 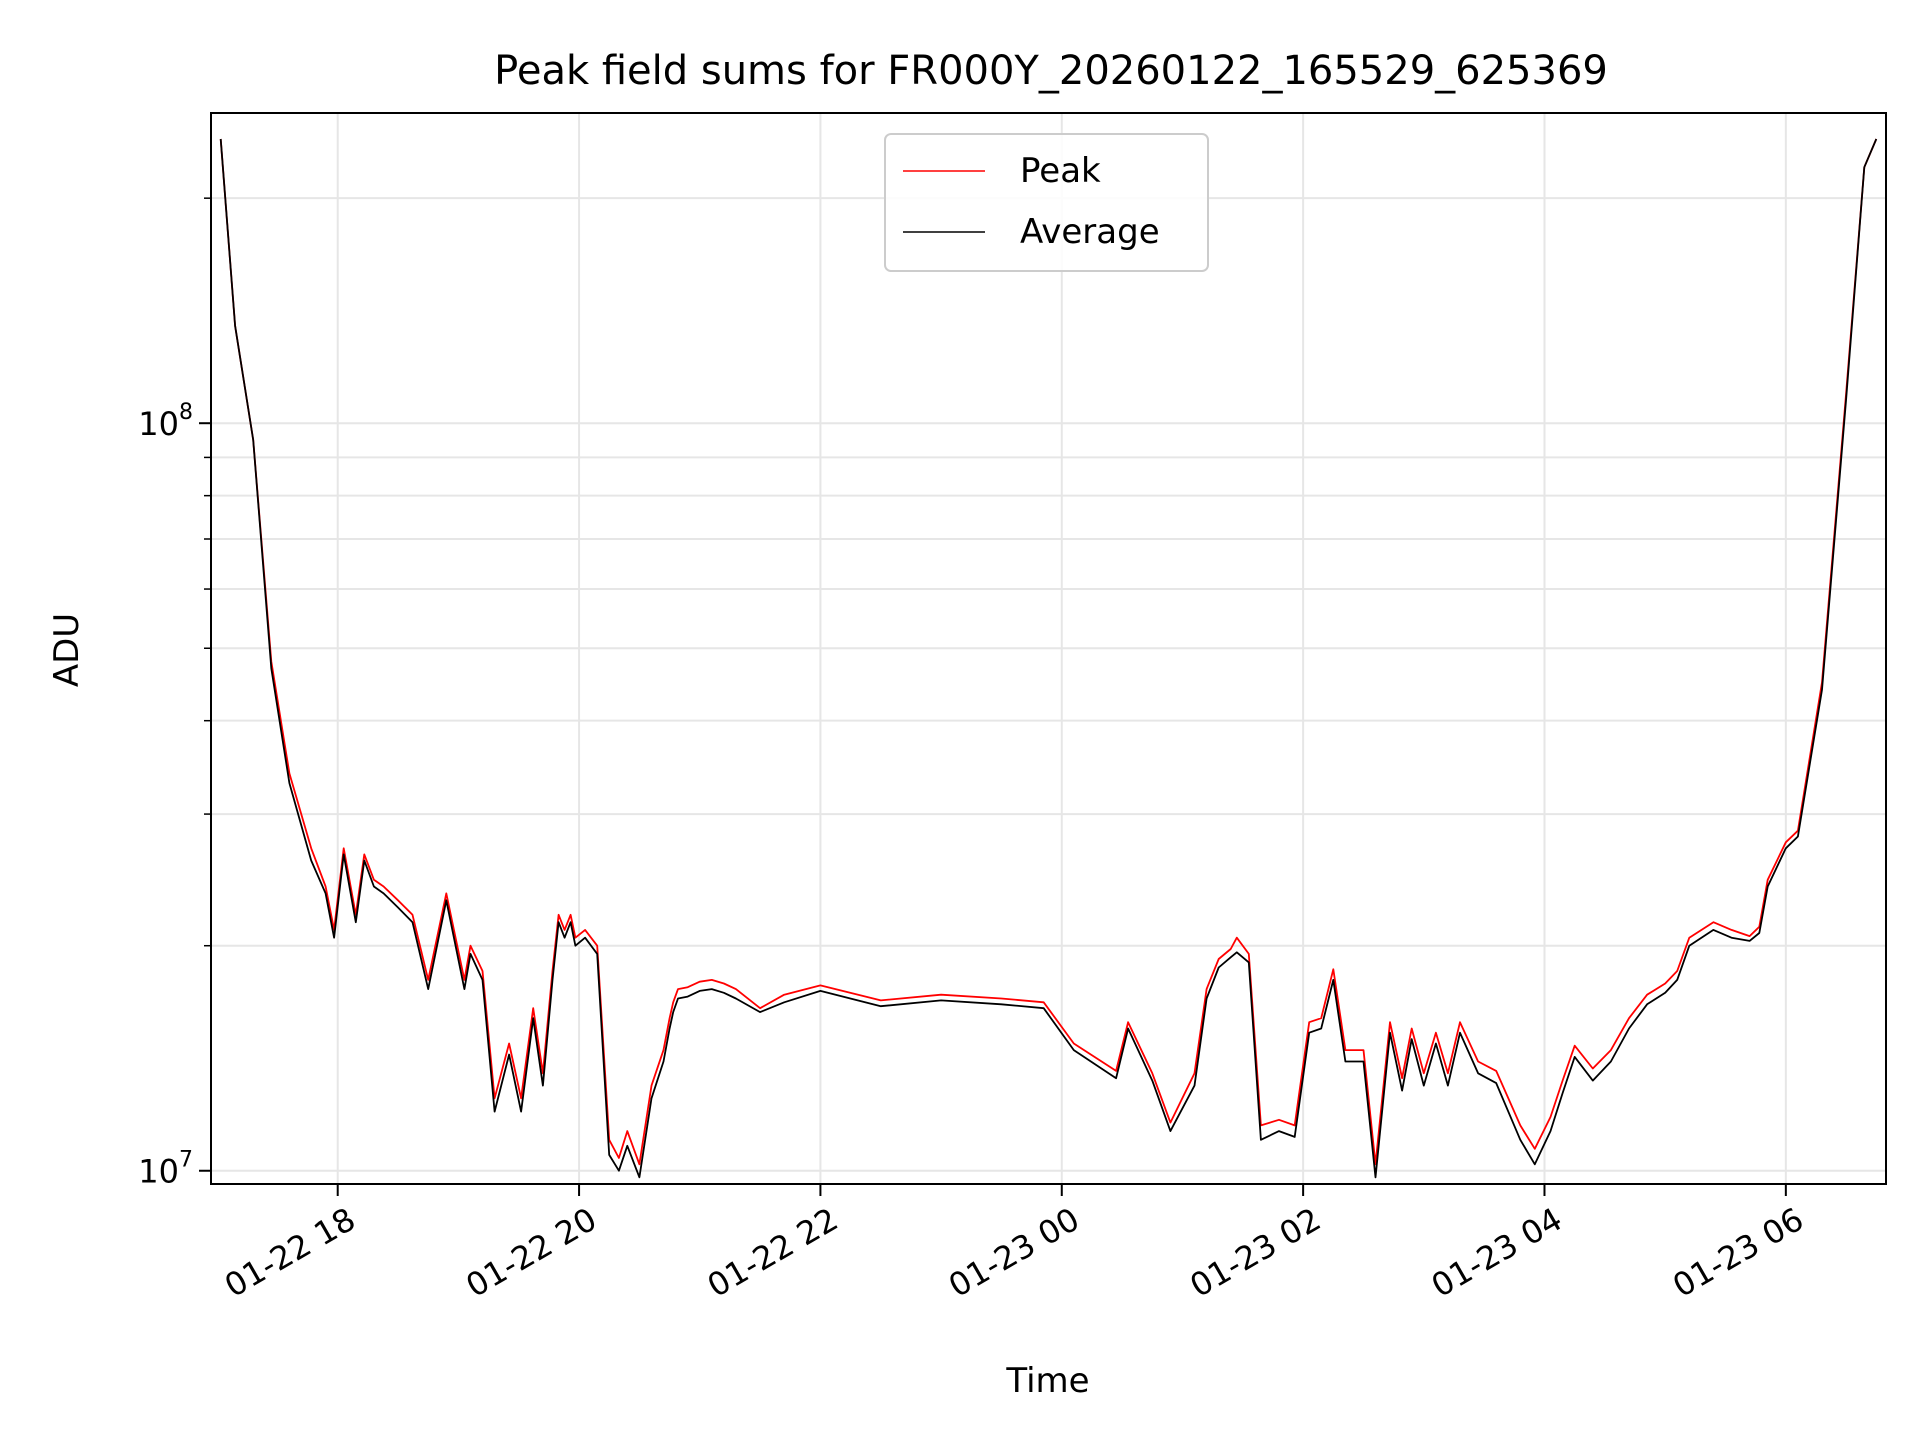 I want to click on legend: Peak Average, so click(x=1046, y=202).